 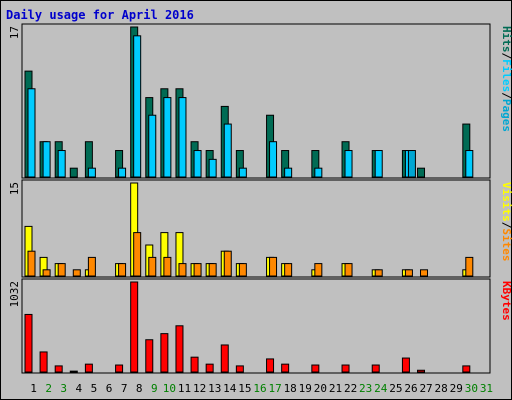 I want to click on x-tick-label: 17, so click(x=274, y=388).